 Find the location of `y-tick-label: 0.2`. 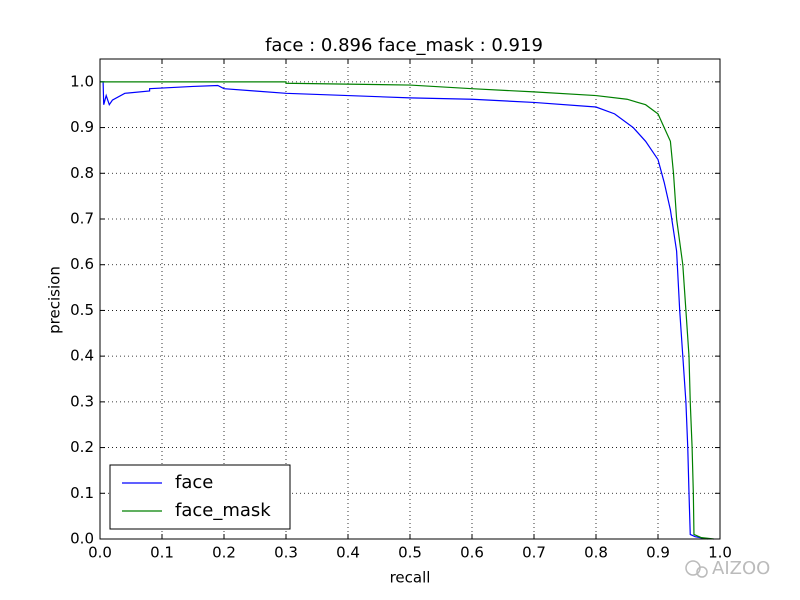

y-tick-label: 0.2 is located at coordinates (82, 447).